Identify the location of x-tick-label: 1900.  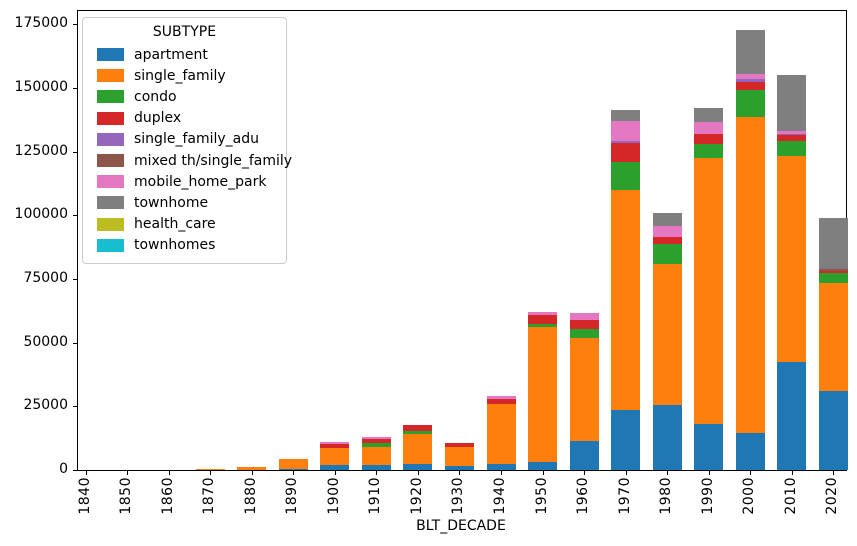
(333, 496).